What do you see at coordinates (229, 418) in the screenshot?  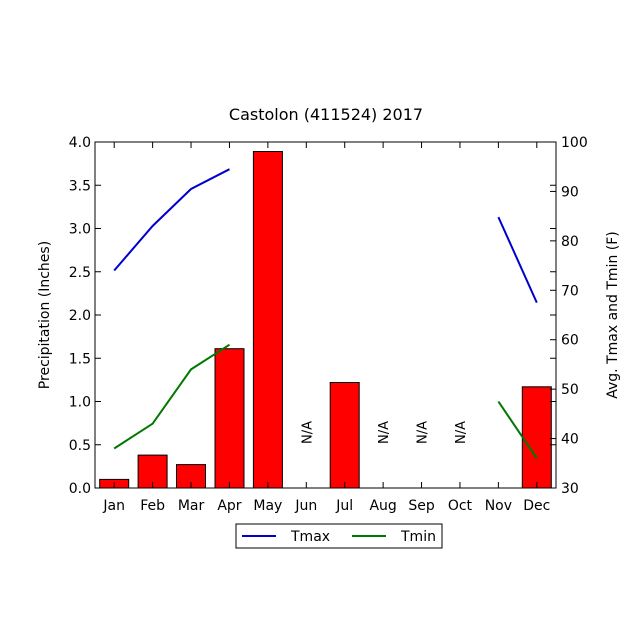 I see `bar-apr` at bounding box center [229, 418].